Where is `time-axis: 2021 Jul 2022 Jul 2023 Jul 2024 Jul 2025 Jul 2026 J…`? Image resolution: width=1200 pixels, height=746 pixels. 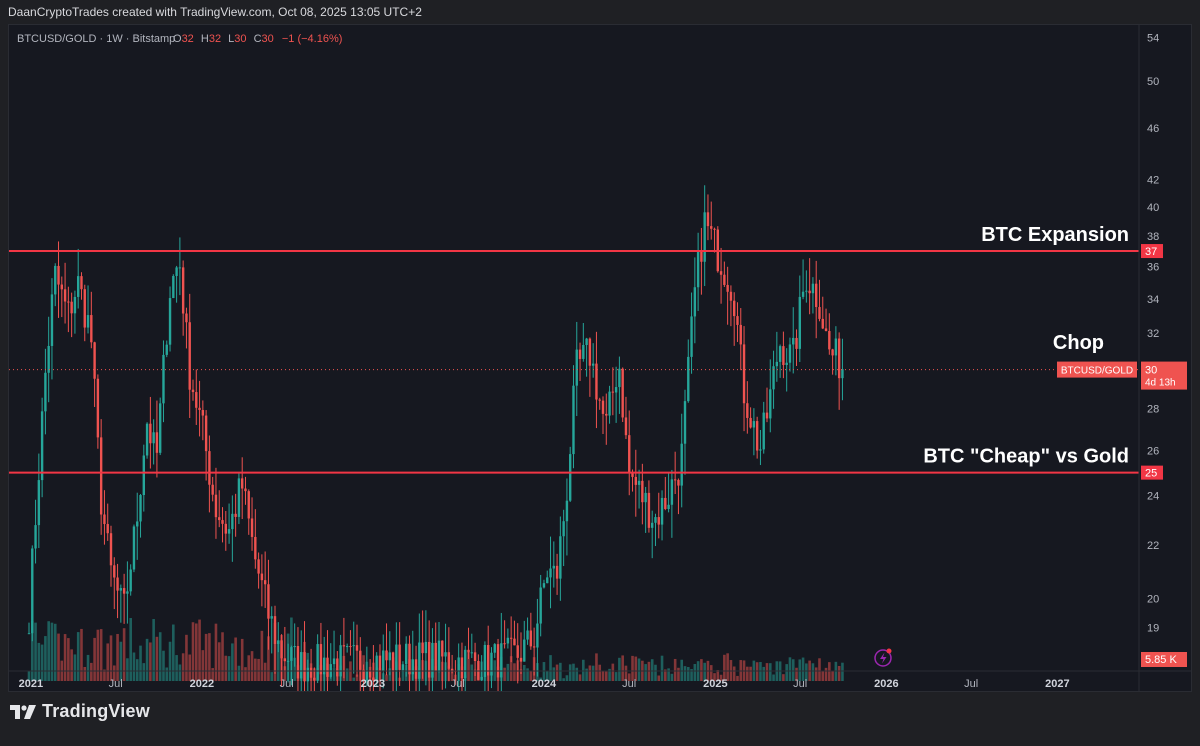 time-axis: 2021 Jul 2022 Jul 2023 Jul 2024 Jul 2025 Jul 2026 J… is located at coordinates (600, 680).